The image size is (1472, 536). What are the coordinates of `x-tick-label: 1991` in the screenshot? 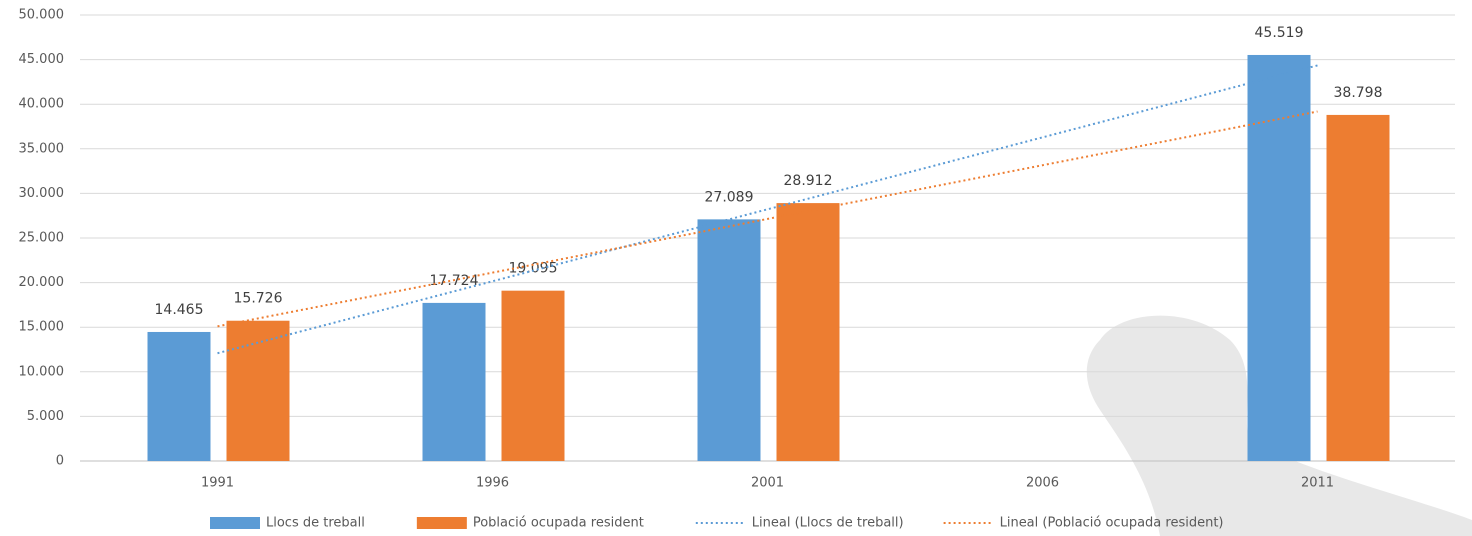 It's located at (217, 483).